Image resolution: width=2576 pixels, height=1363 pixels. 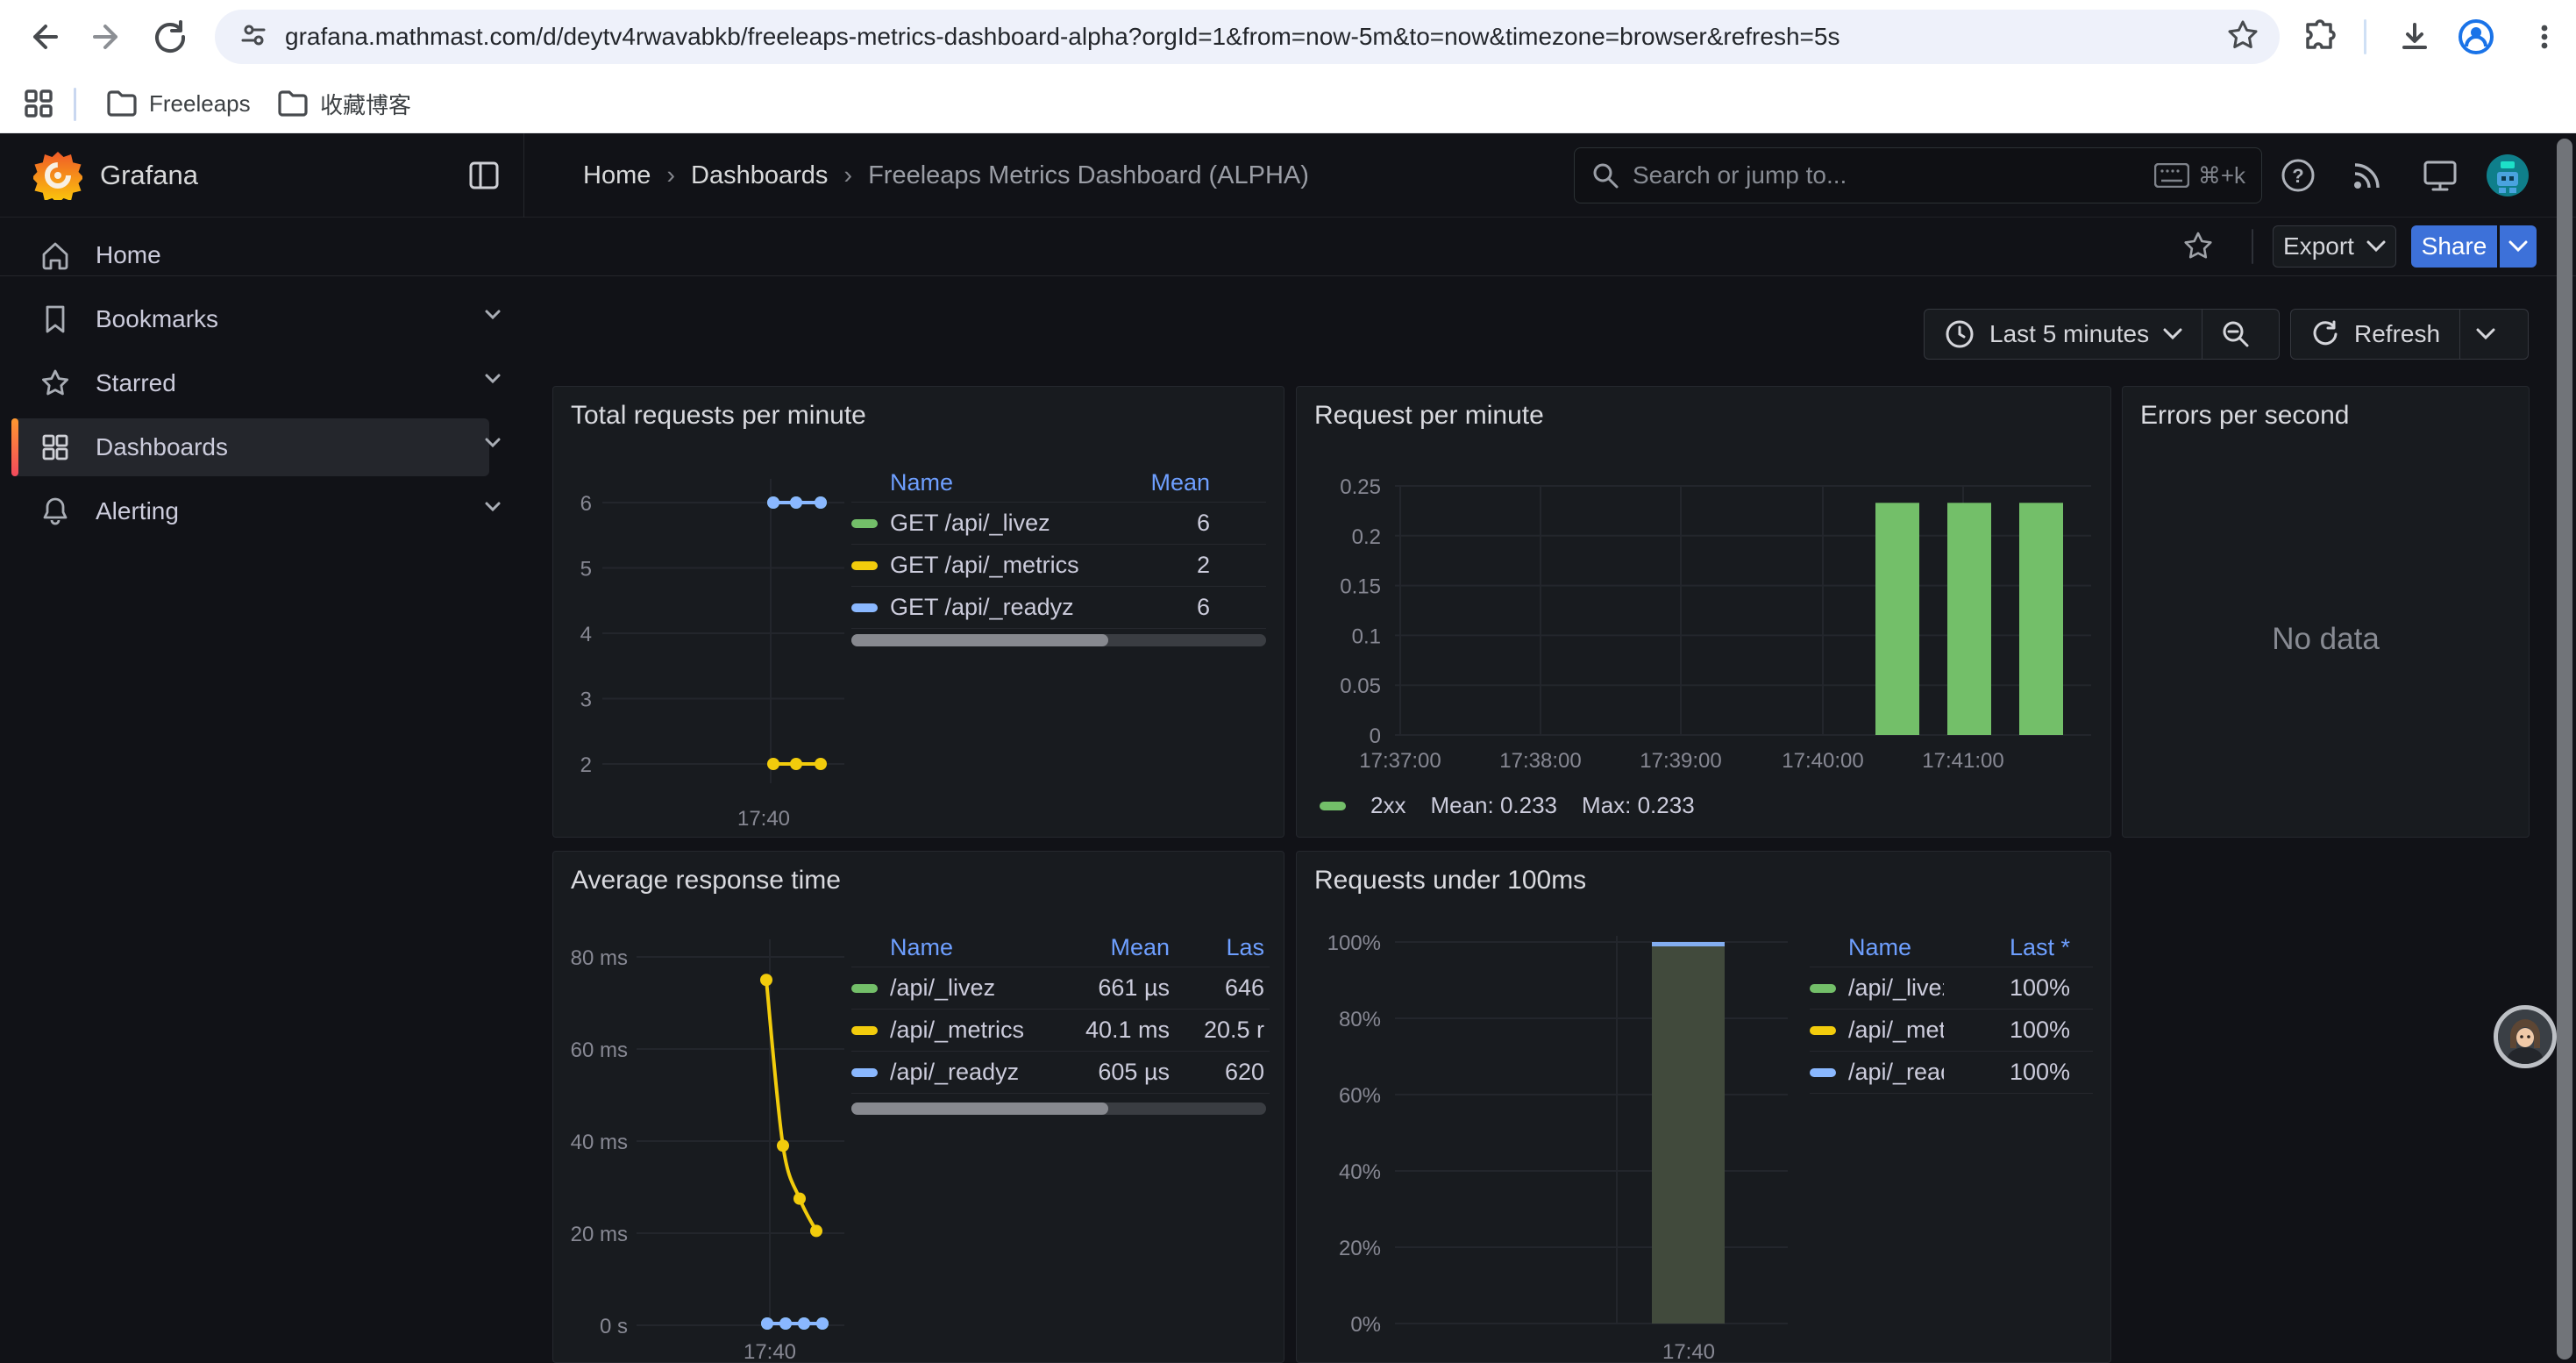 I want to click on panel-title: Requests under 100ms, so click(x=1450, y=880).